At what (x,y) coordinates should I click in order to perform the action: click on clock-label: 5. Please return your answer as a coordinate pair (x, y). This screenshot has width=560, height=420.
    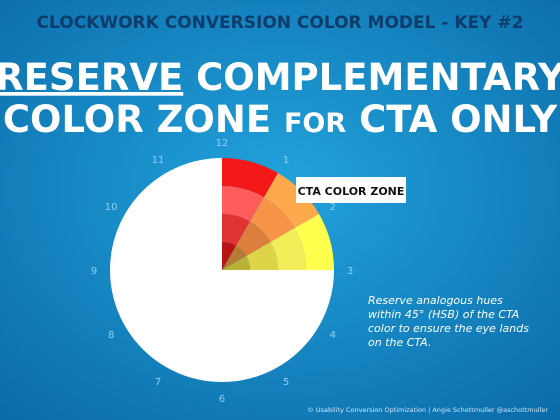
    Looking at the image, I should click on (286, 382).